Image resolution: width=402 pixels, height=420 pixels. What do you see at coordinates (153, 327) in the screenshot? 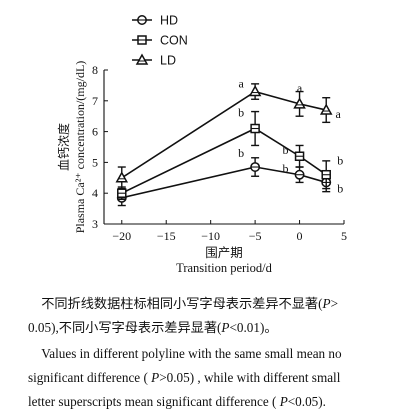
I see `caption-cn-line-2: 0.05),不同小写字母表示差异显著(P<0.01)。` at bounding box center [153, 327].